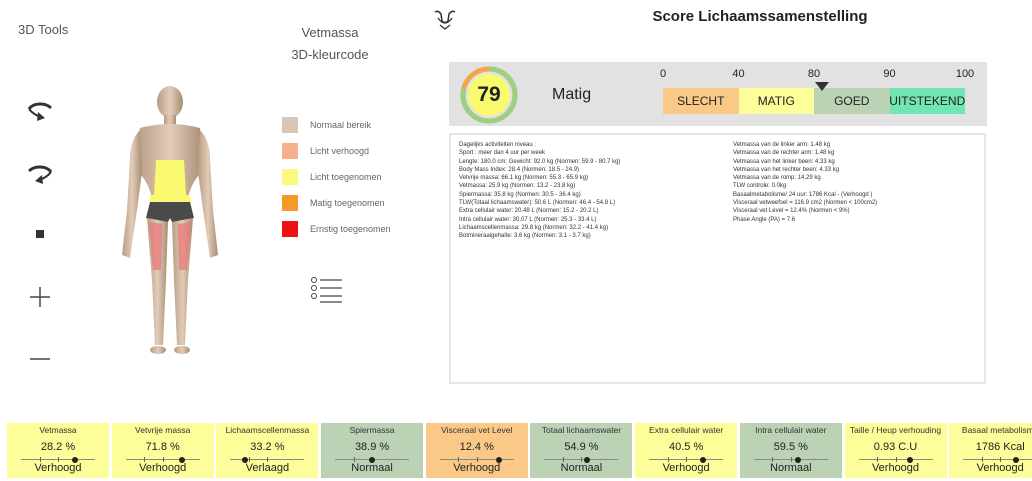  I want to click on scale-tick: 80, so click(814, 74).